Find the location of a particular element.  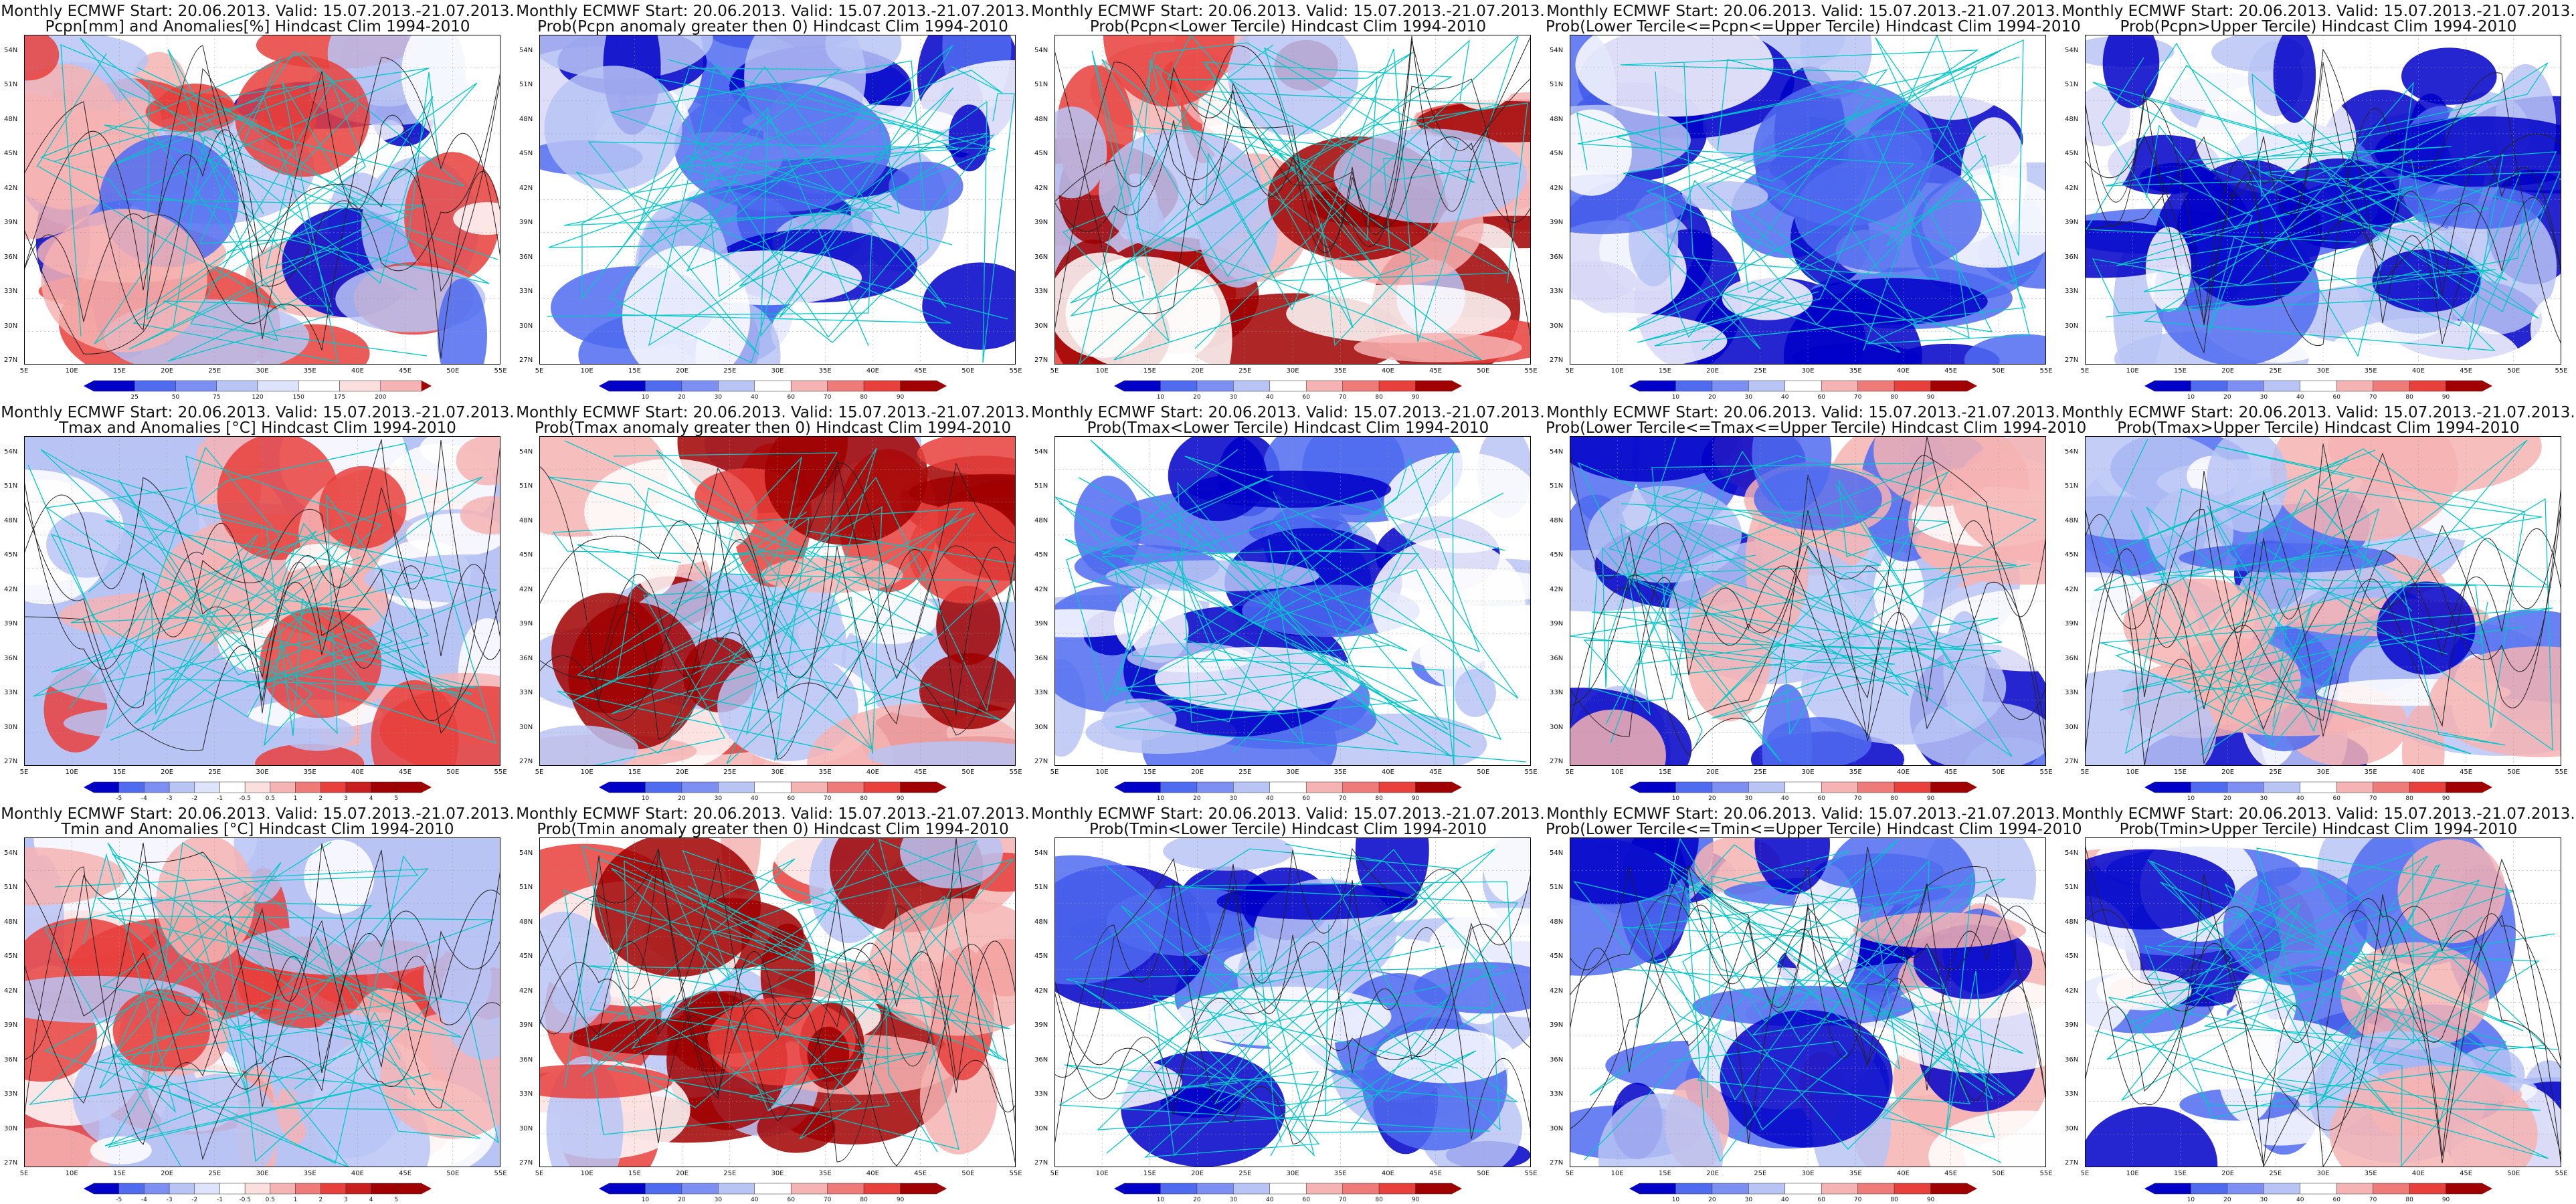

colorbar-tick-label: 20 is located at coordinates (682, 397).